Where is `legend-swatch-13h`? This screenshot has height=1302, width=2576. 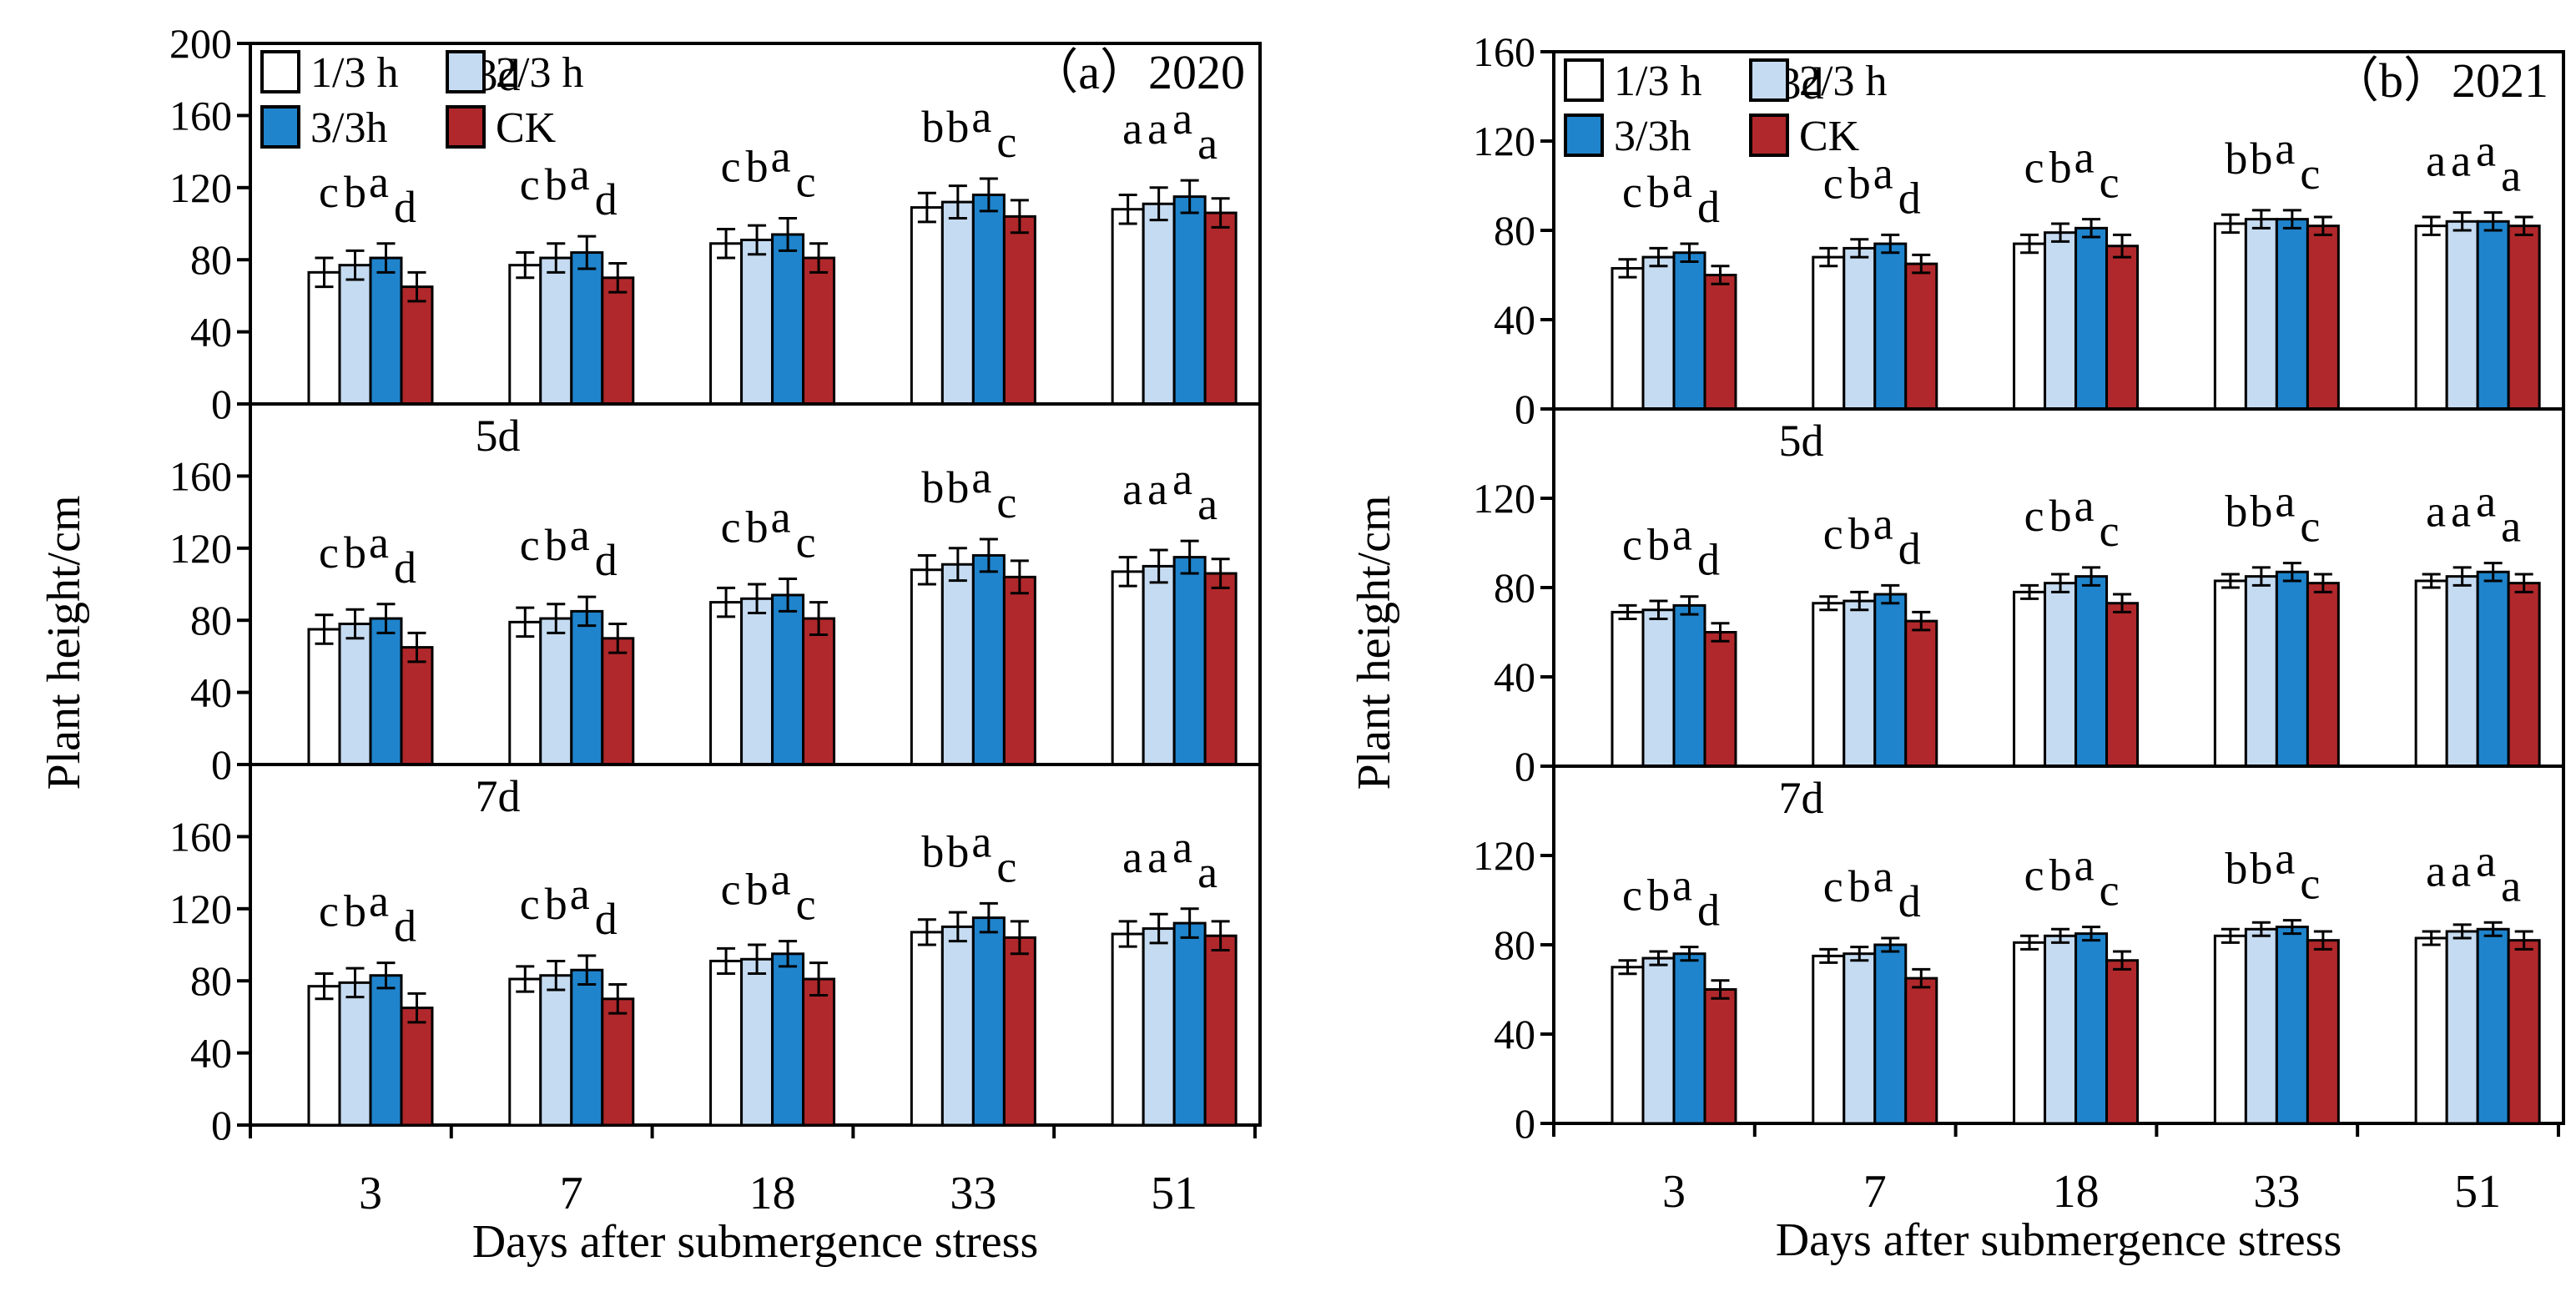
legend-swatch-13h is located at coordinates (1584, 80).